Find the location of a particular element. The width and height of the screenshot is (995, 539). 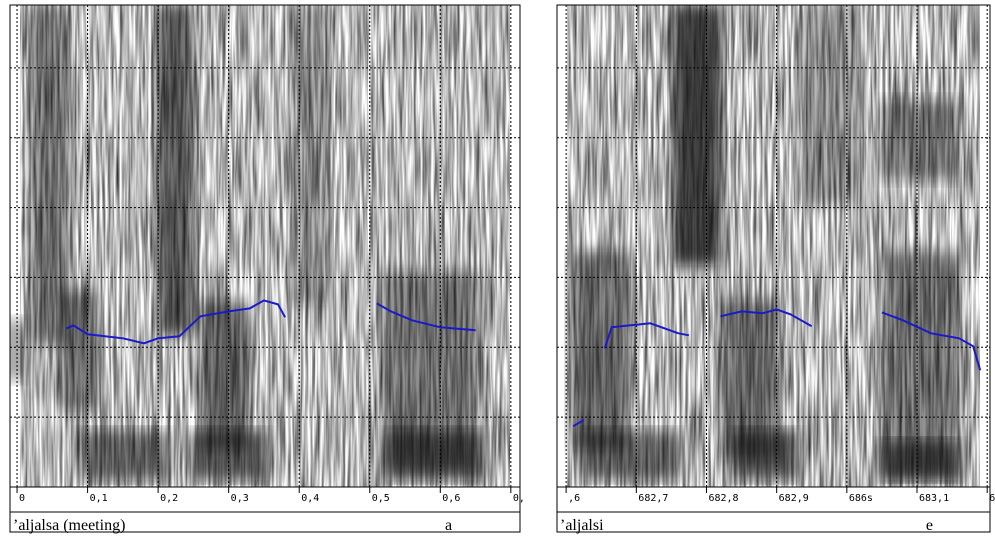

x-tick-label: 0 is located at coordinates (22, 498).